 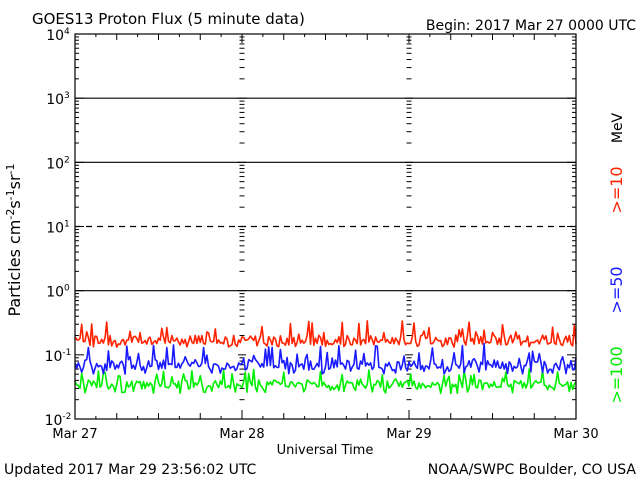 I want to click on y-tick-label: 101, so click(x=58, y=228).